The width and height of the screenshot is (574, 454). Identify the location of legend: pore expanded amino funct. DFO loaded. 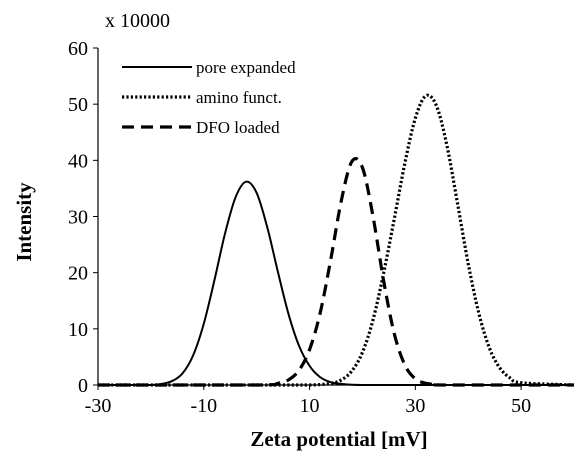
(209, 97).